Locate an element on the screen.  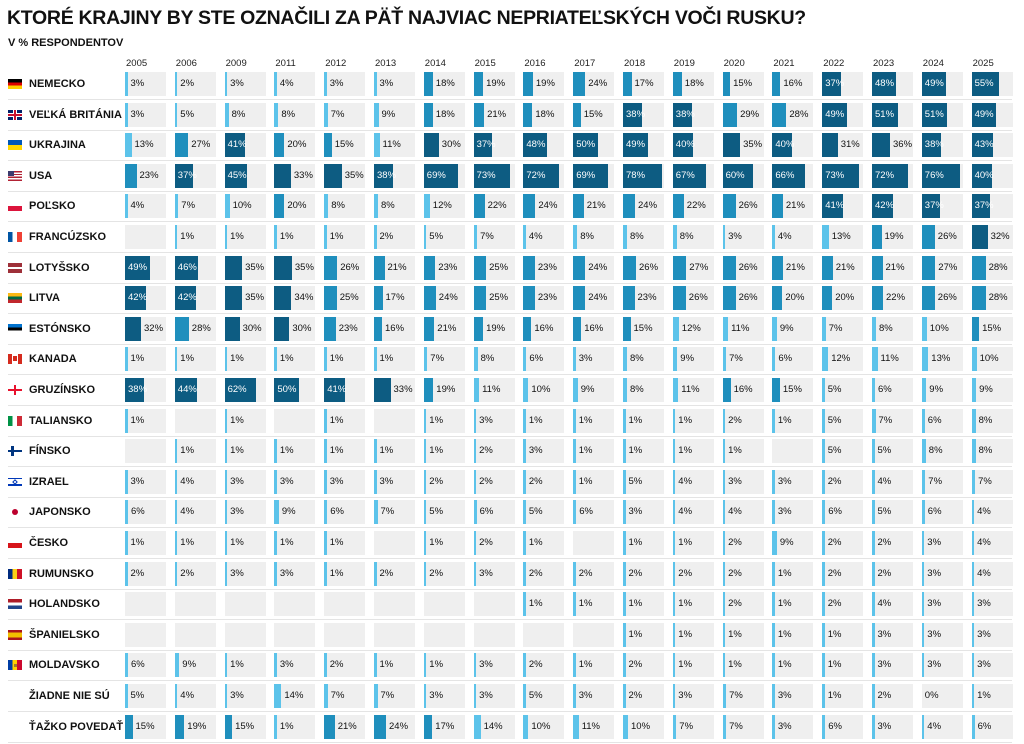
data-label: 42% is located at coordinates (138, 298).